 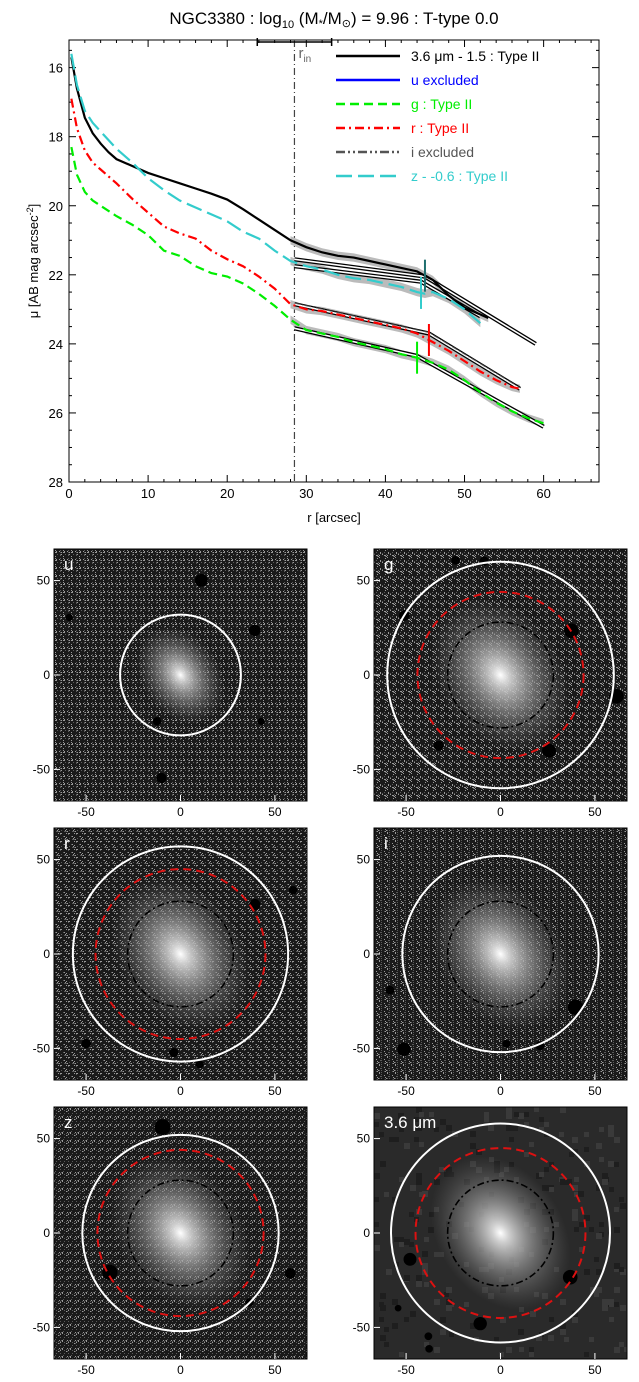 What do you see at coordinates (459, 176) in the screenshot?
I see `legend-label: z - -0.6 : Type II` at bounding box center [459, 176].